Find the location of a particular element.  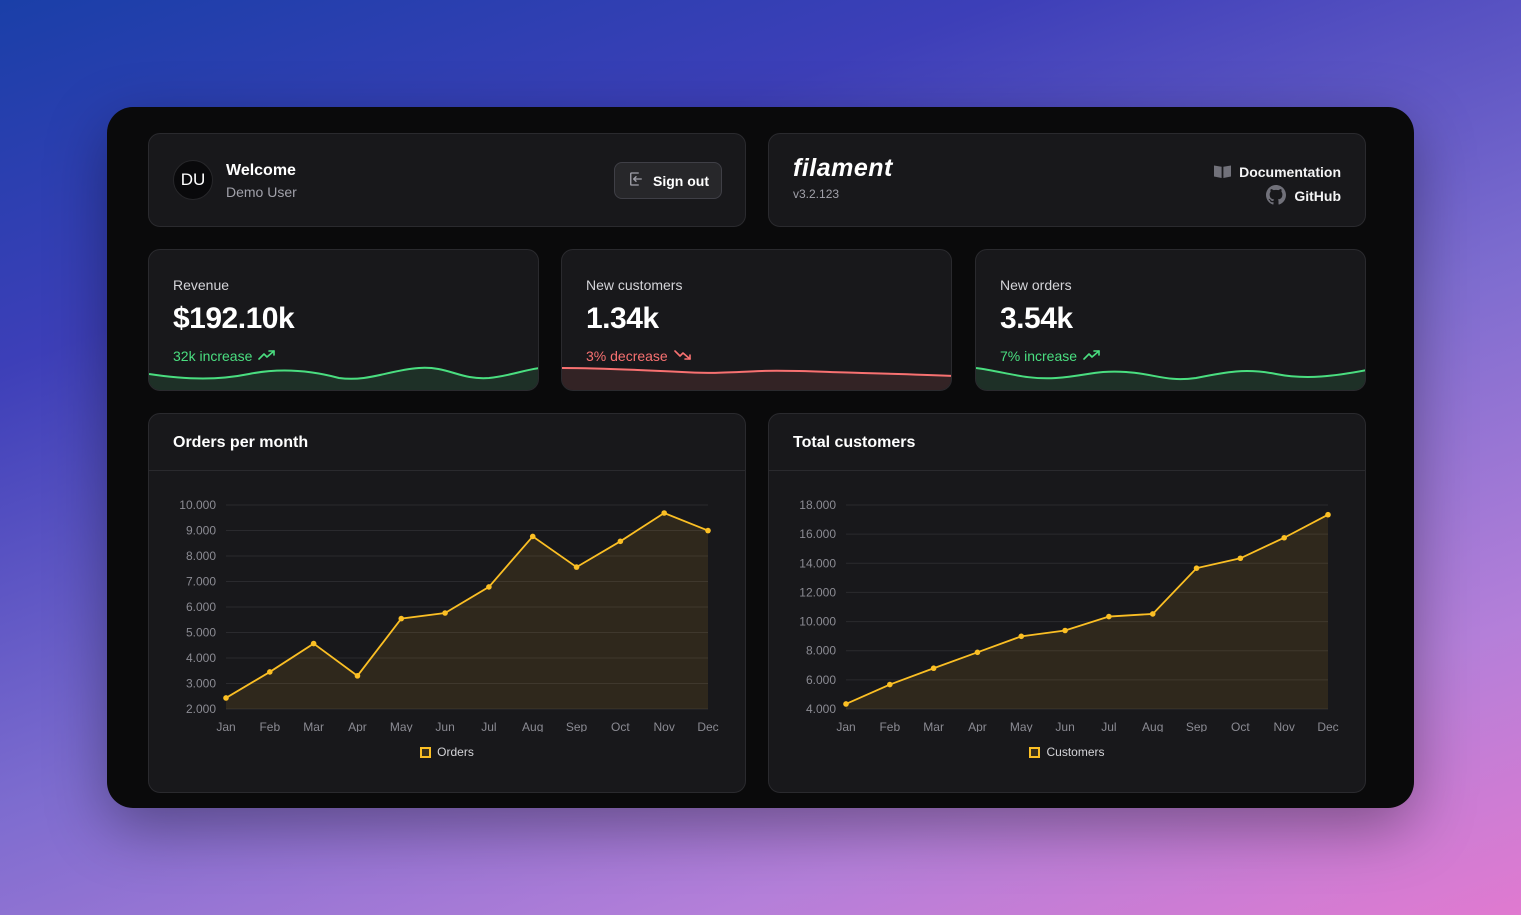

chart-header: Orders per month is located at coordinates (447, 442).